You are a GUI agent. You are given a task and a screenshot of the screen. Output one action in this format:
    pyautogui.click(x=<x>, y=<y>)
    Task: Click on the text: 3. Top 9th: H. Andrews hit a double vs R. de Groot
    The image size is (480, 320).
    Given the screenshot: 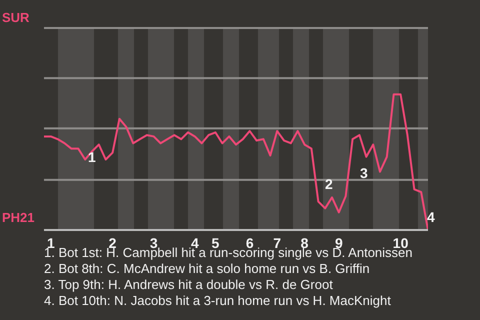 What is the action you would take?
    pyautogui.click(x=189, y=285)
    